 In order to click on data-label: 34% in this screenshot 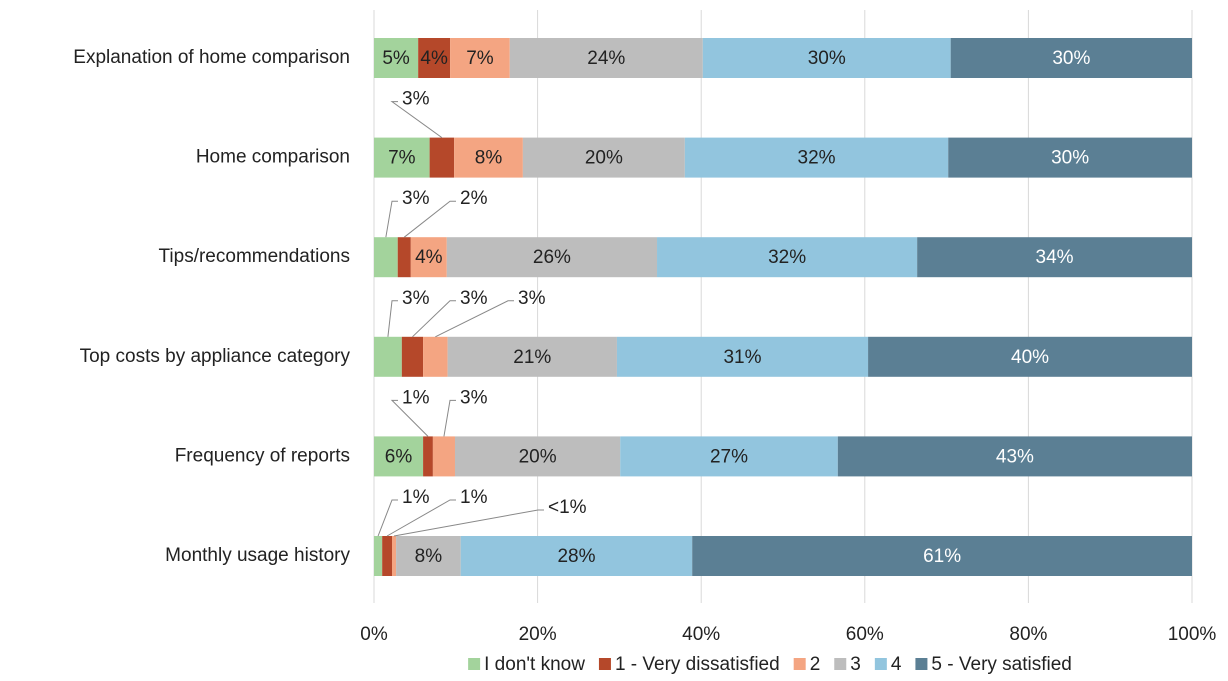, I will do `click(1055, 257)`.